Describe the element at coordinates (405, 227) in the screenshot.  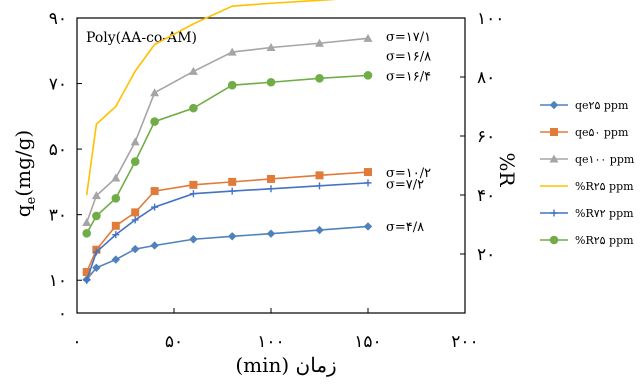
I see `sigma-annotation: σ=۴/۸` at that location.